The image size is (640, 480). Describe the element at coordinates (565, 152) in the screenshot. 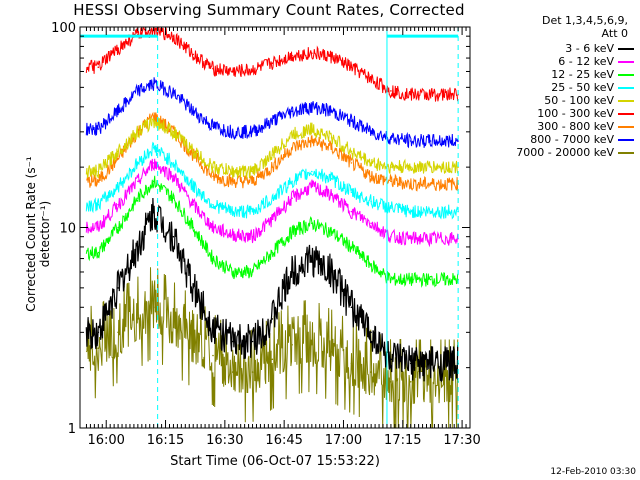

I see `legend-label: 7000 - 20000 keV` at that location.